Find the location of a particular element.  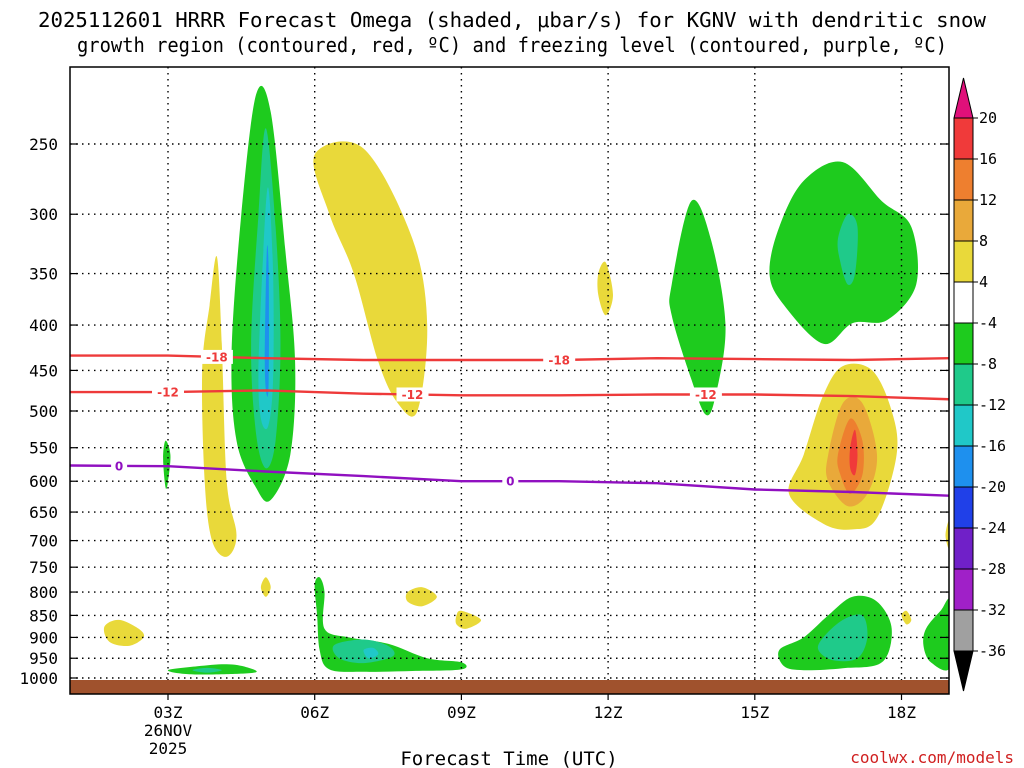

colorbar-tick-label-2: 12 is located at coordinates (988, 200).